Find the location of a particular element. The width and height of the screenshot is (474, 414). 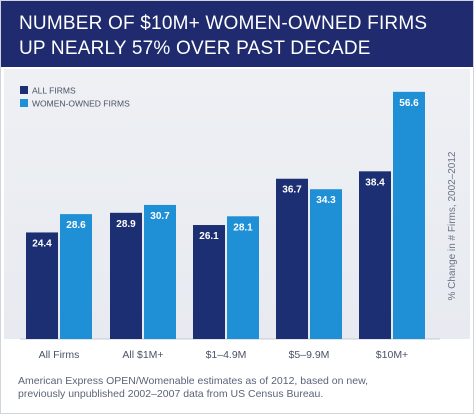

value-label-all-firms-2: 26.1 is located at coordinates (209, 236).